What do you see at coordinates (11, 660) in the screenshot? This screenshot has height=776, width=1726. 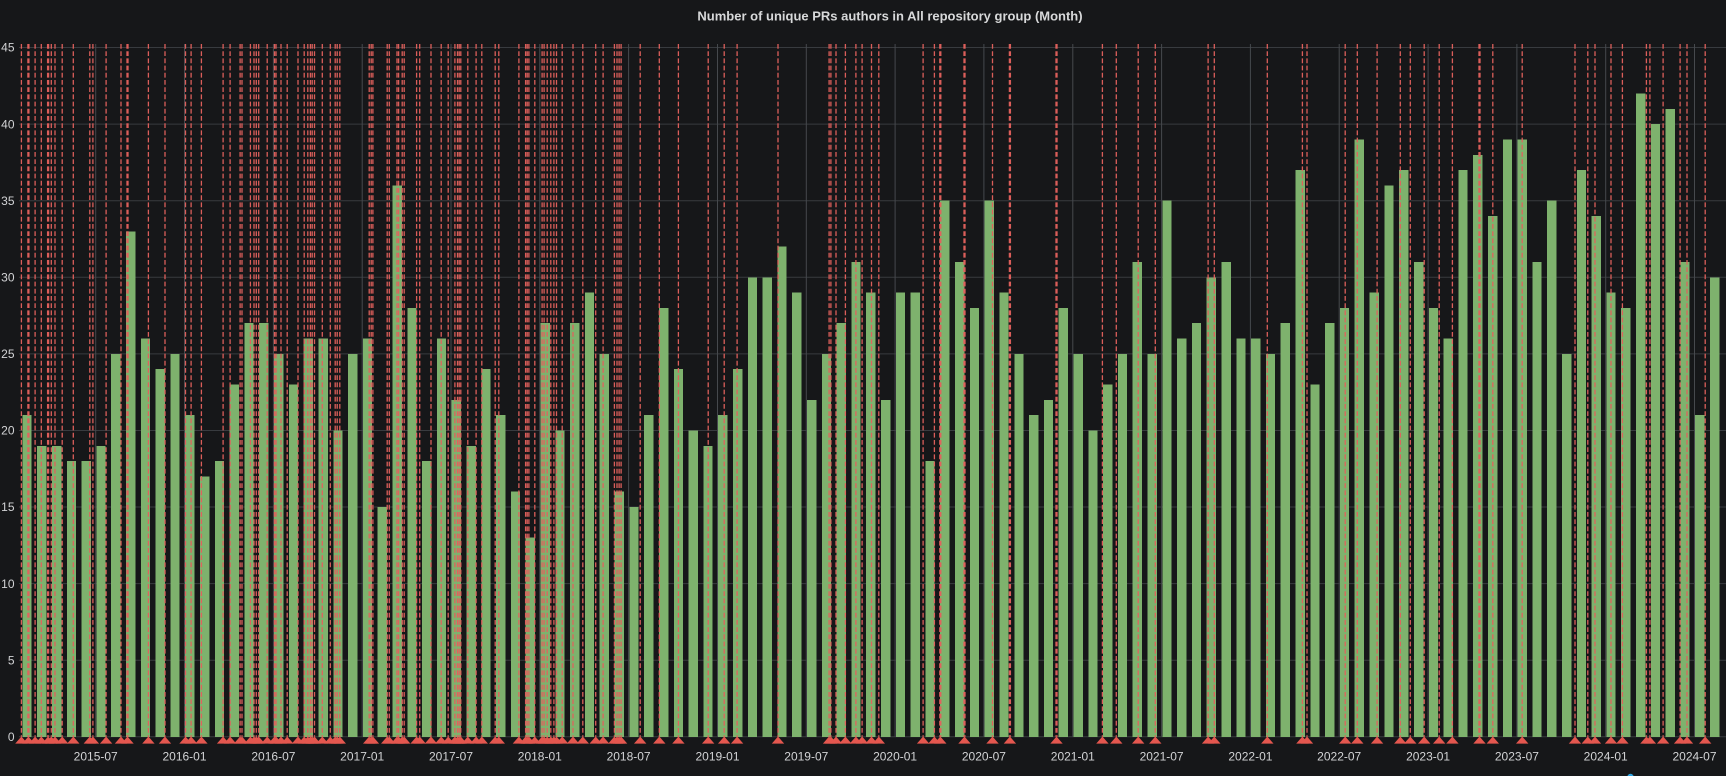 I see `svg-text: 5` at bounding box center [11, 660].